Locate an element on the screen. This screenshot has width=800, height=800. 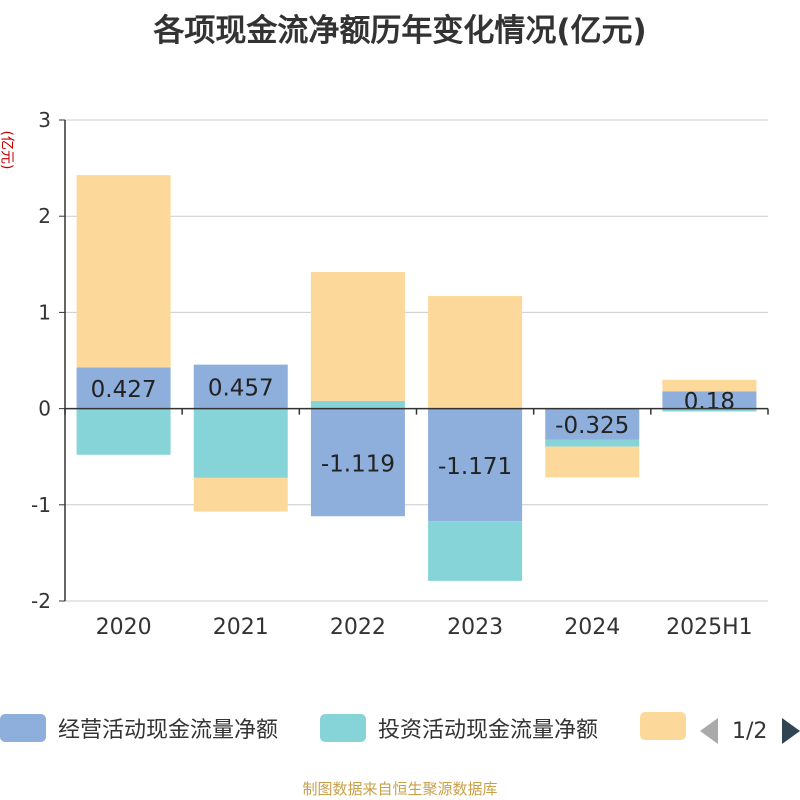
y-tick-label: -1 is located at coordinates (41, 505).